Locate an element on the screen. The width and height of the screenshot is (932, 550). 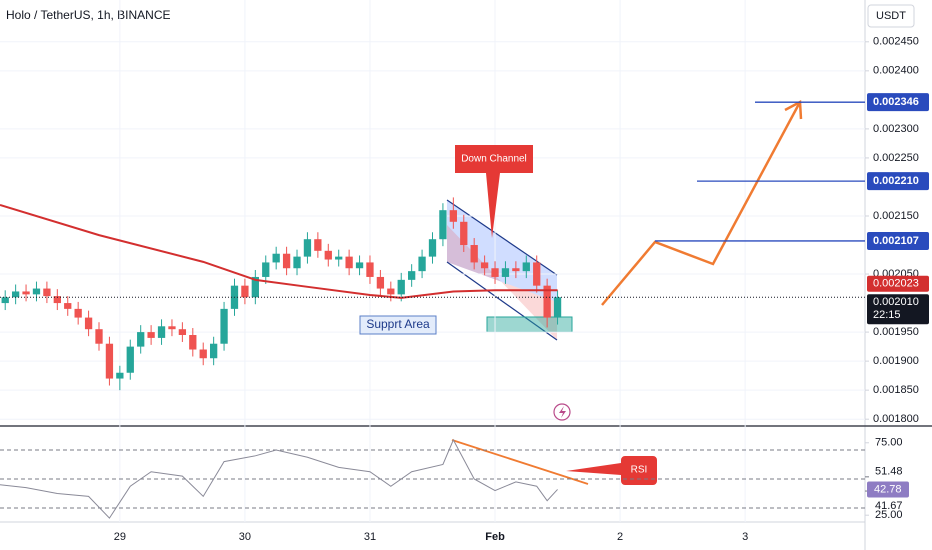
countdown: 22:15 is located at coordinates (887, 315).